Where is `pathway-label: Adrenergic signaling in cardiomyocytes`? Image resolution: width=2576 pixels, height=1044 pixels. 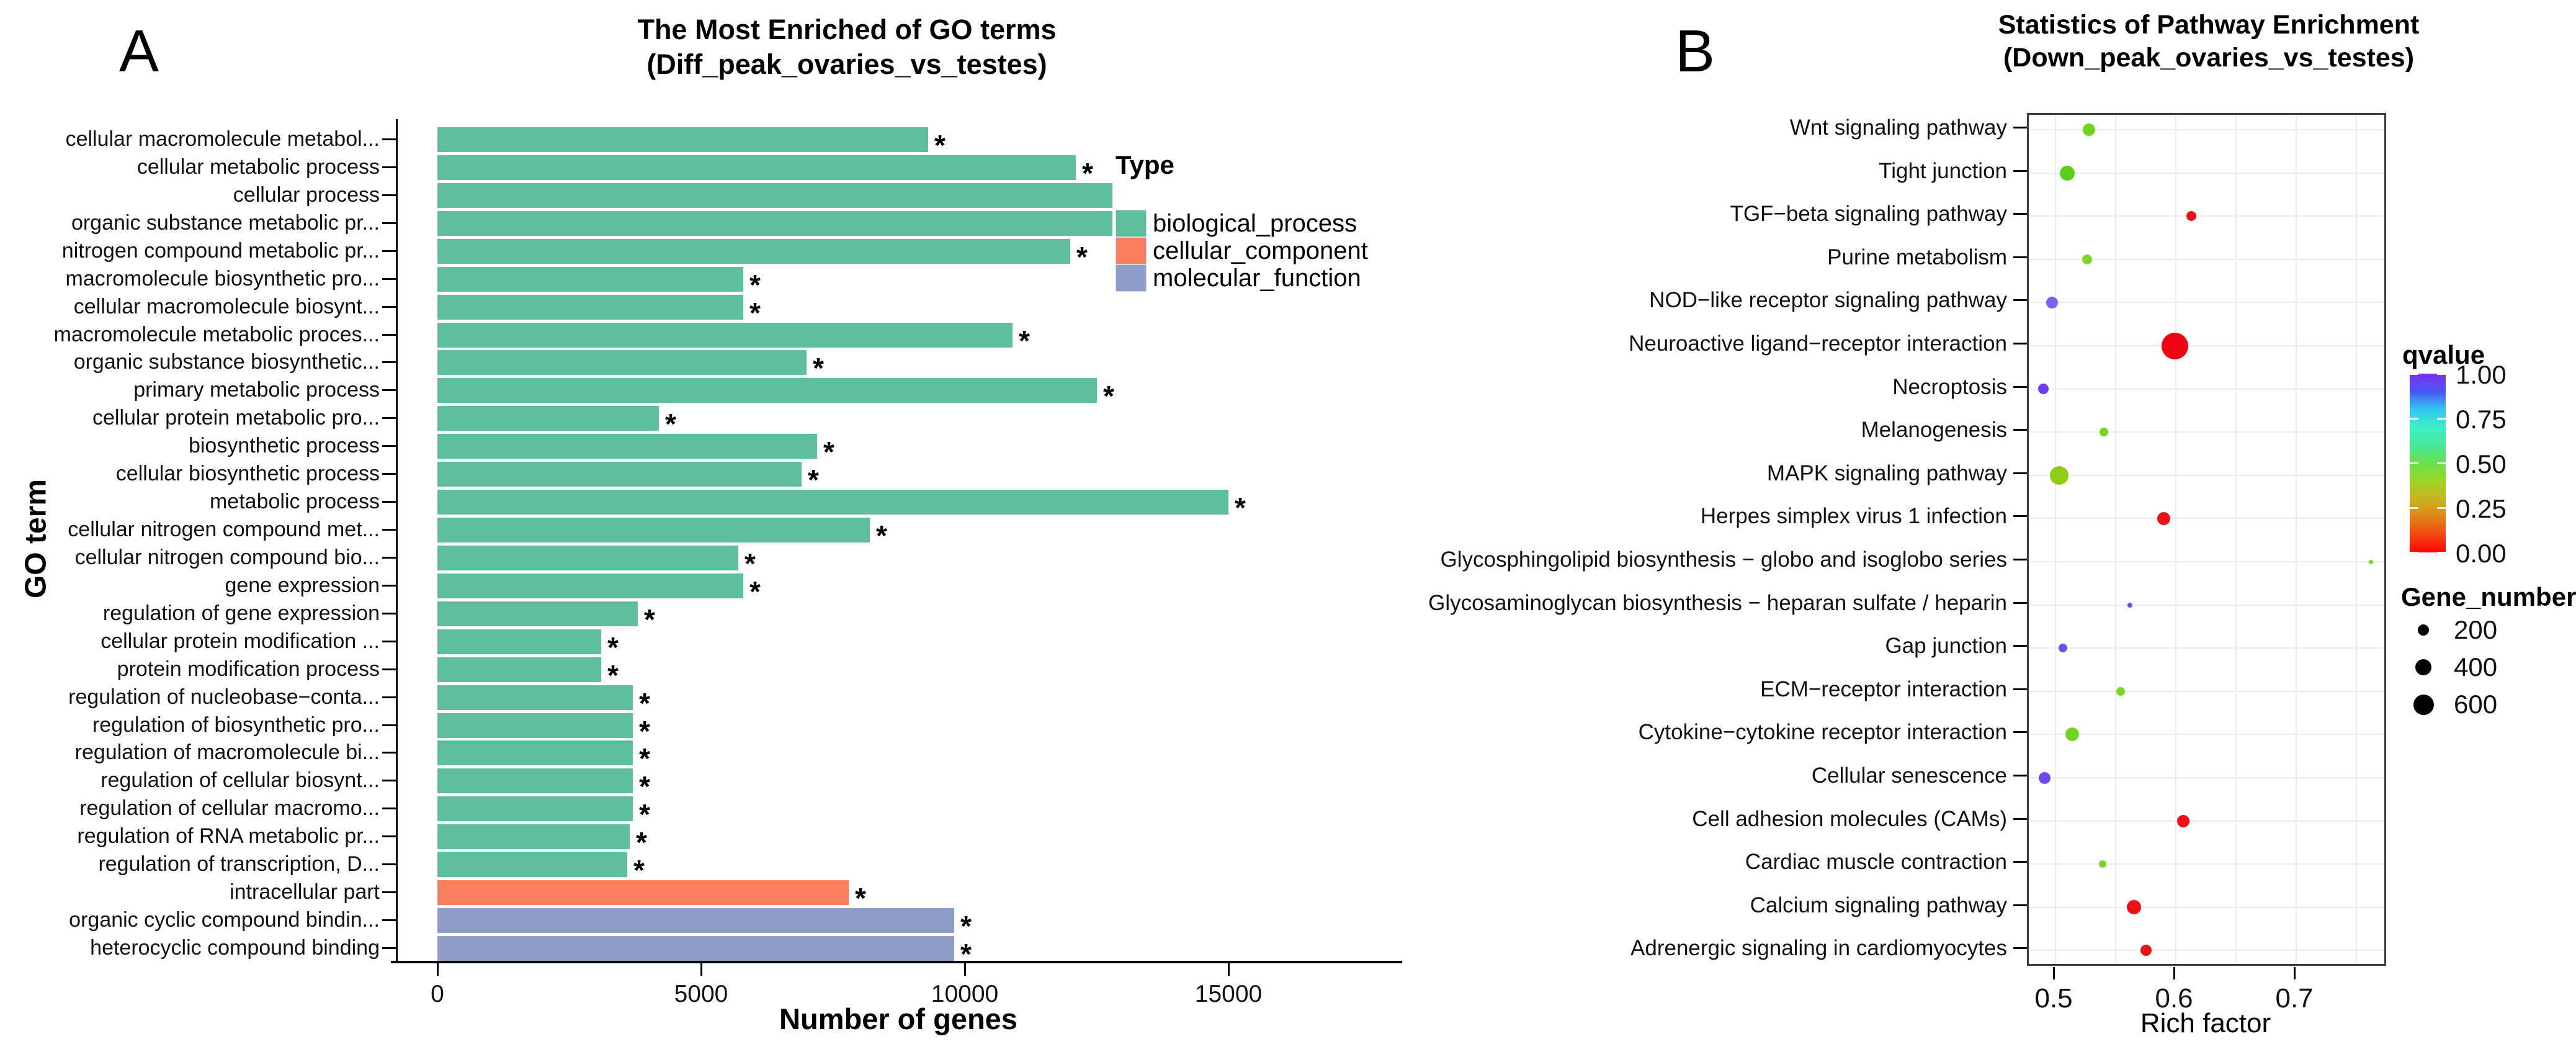 pathway-label: Adrenergic signaling in cardiomyocytes is located at coordinates (1818, 948).